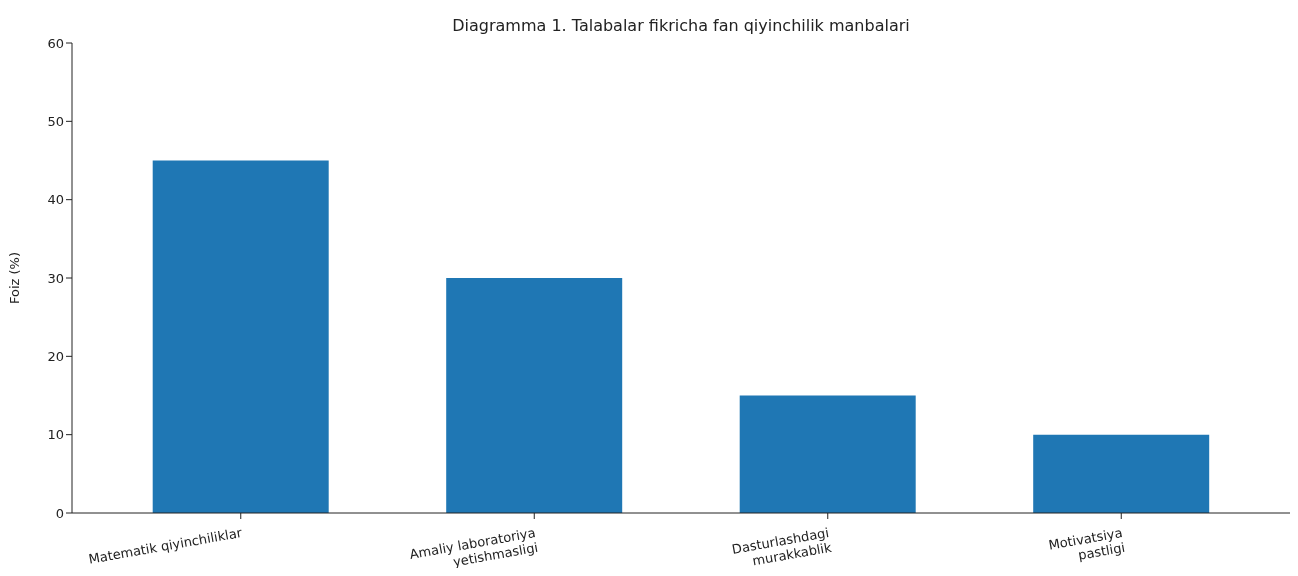 Image resolution: width=1298 pixels, height=576 pixels. What do you see at coordinates (59, 513) in the screenshot?
I see `y-tick-label: 0` at bounding box center [59, 513].